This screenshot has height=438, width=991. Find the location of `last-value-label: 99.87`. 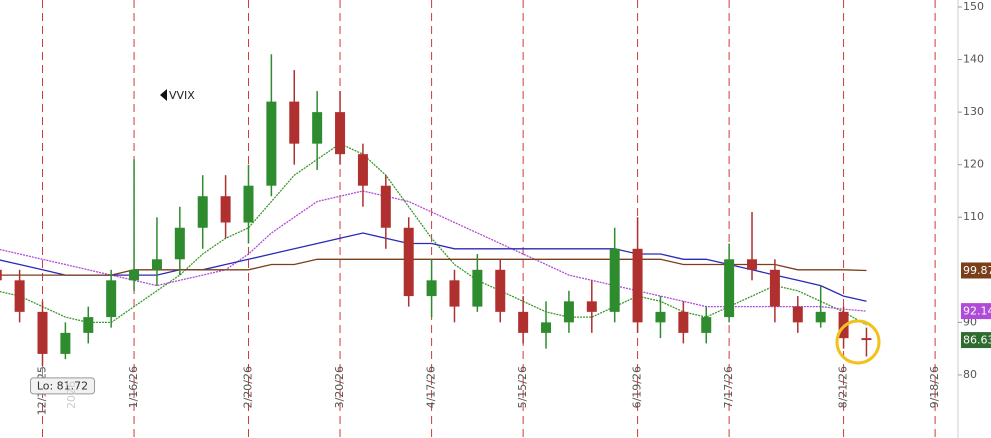

last-value-label: 99.87 is located at coordinates (977, 270).